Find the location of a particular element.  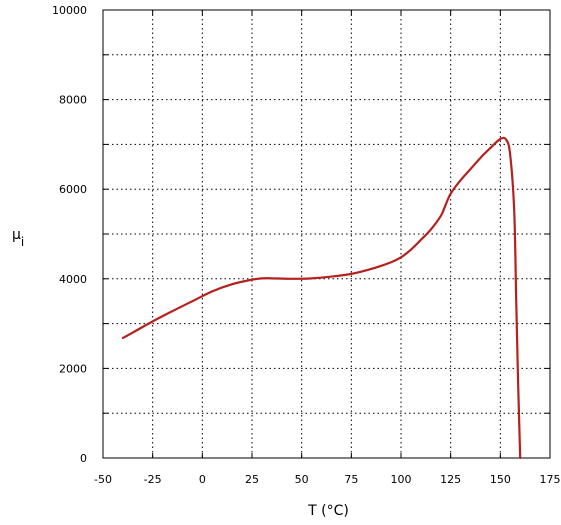

y-tick-label: 0 is located at coordinates (83, 458).